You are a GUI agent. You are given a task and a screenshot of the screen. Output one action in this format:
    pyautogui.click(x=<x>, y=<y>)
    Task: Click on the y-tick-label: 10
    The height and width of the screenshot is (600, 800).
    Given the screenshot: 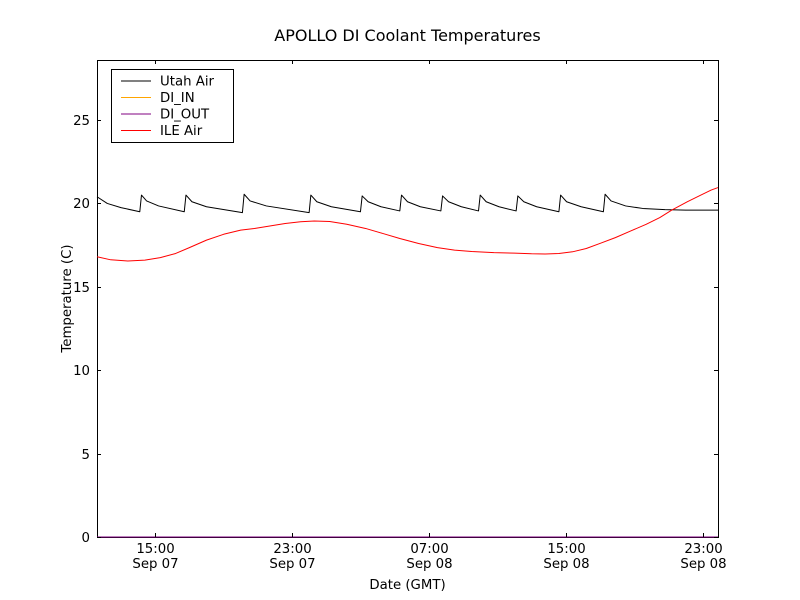 What is the action you would take?
    pyautogui.click(x=81, y=371)
    